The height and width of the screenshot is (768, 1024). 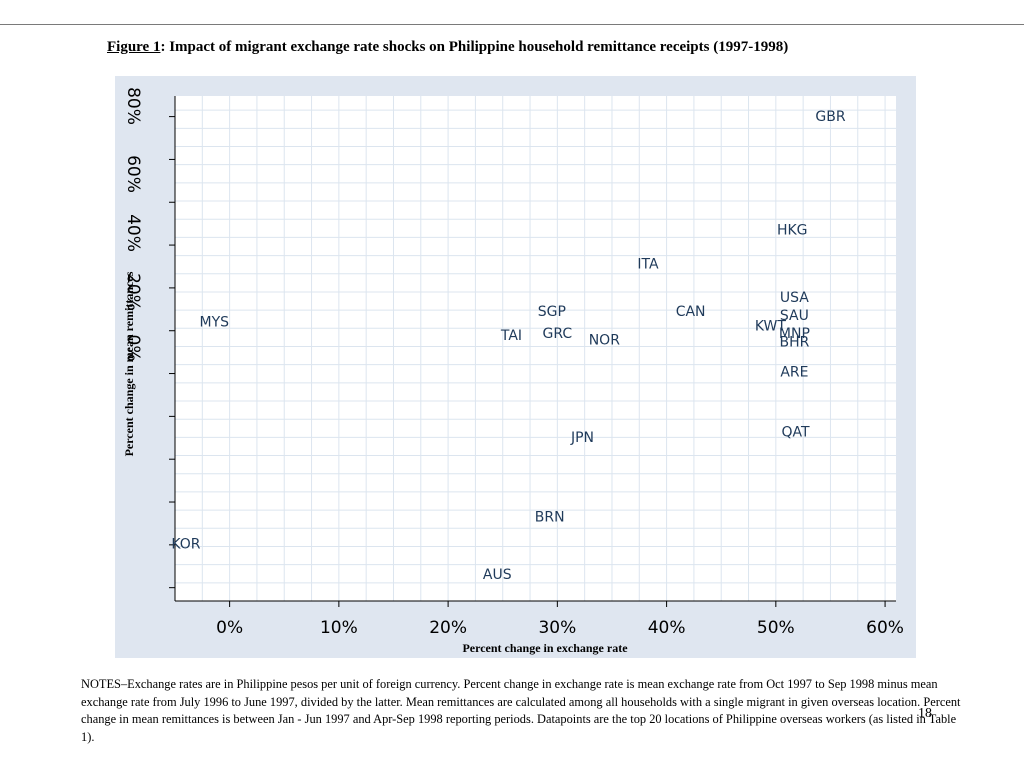 I want to click on data-point-jpn: JPN, so click(x=582, y=438).